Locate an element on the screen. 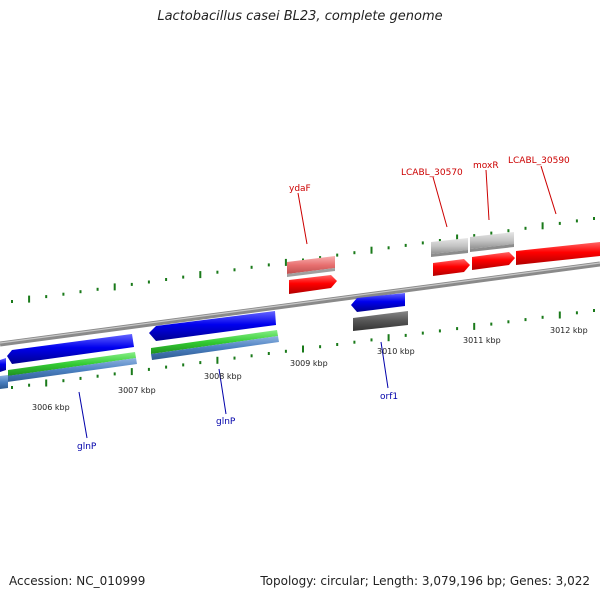  scale-label-3012: 3012 kbp is located at coordinates (569, 330).